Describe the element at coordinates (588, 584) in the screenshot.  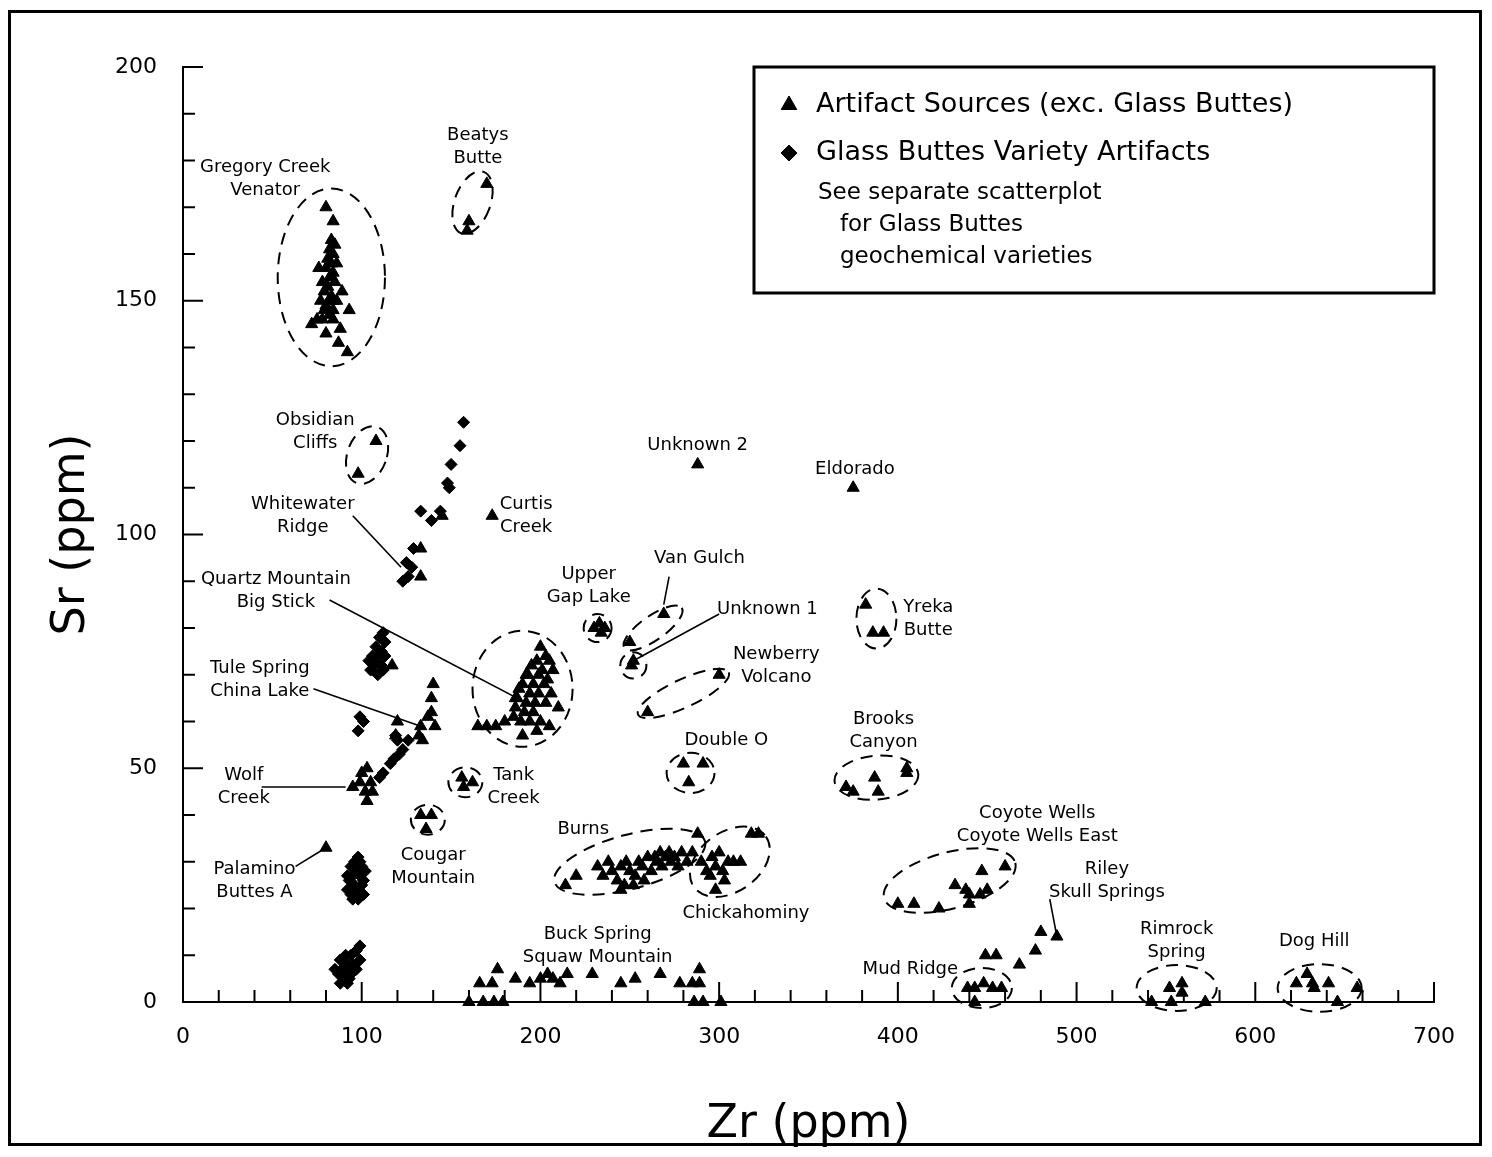
I see `annotation: Upper Gap Lake` at that location.